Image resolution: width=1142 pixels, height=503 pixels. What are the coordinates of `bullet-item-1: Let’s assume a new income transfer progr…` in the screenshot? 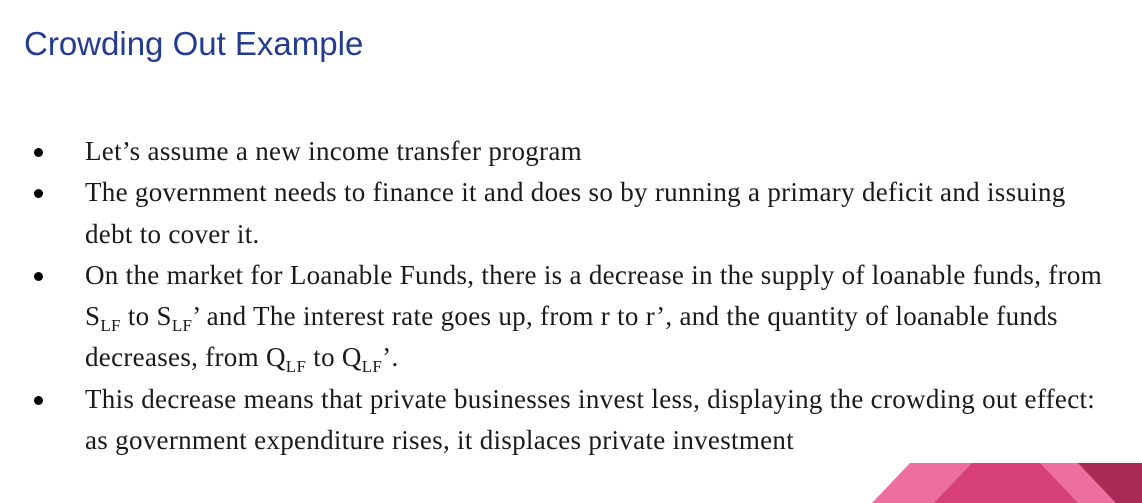 It's located at (571, 151).